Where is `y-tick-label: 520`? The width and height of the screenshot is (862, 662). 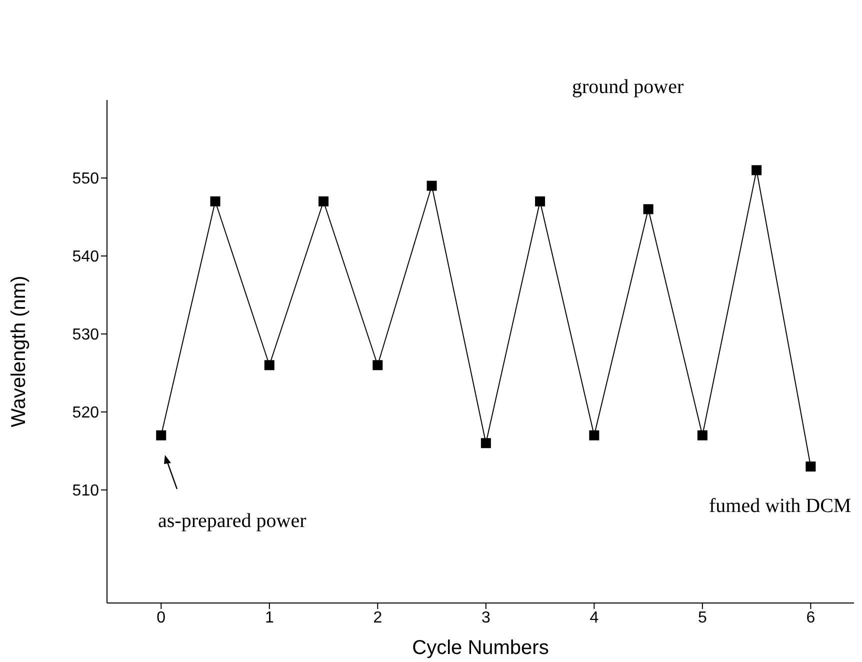
y-tick-label: 520 is located at coordinates (86, 413).